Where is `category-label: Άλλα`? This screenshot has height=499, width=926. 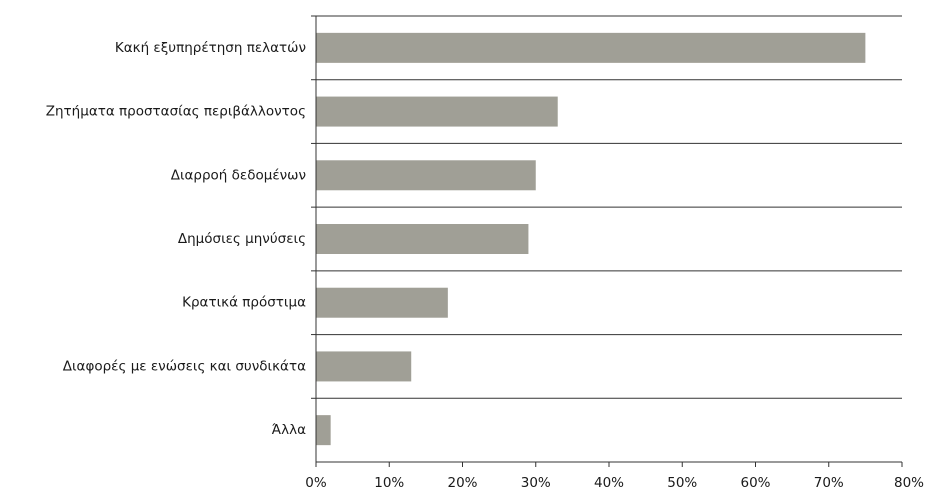 category-label: Άλλα is located at coordinates (289, 430).